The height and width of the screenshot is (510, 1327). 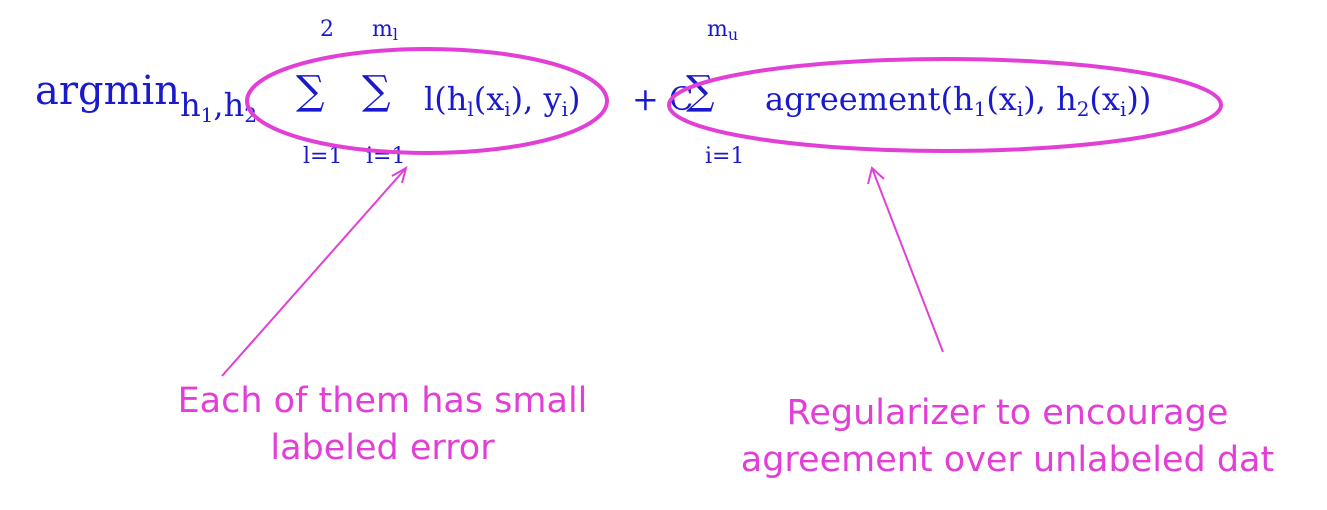 I want to click on argmin-subscript: h1,h2, so click(x=218, y=106).